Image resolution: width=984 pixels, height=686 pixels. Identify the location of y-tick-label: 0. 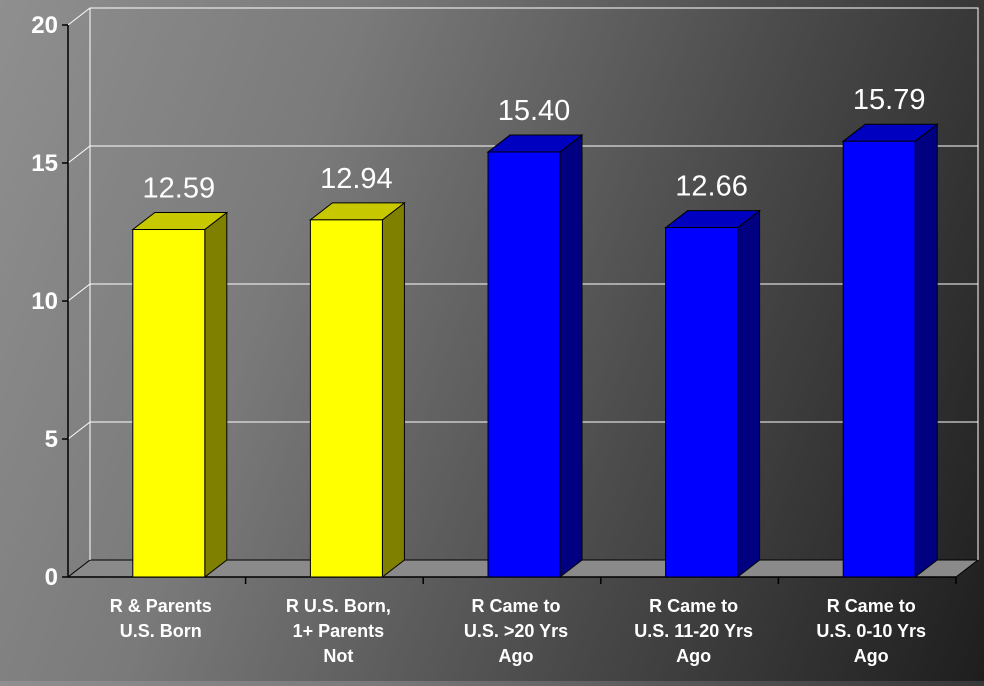
(51, 577).